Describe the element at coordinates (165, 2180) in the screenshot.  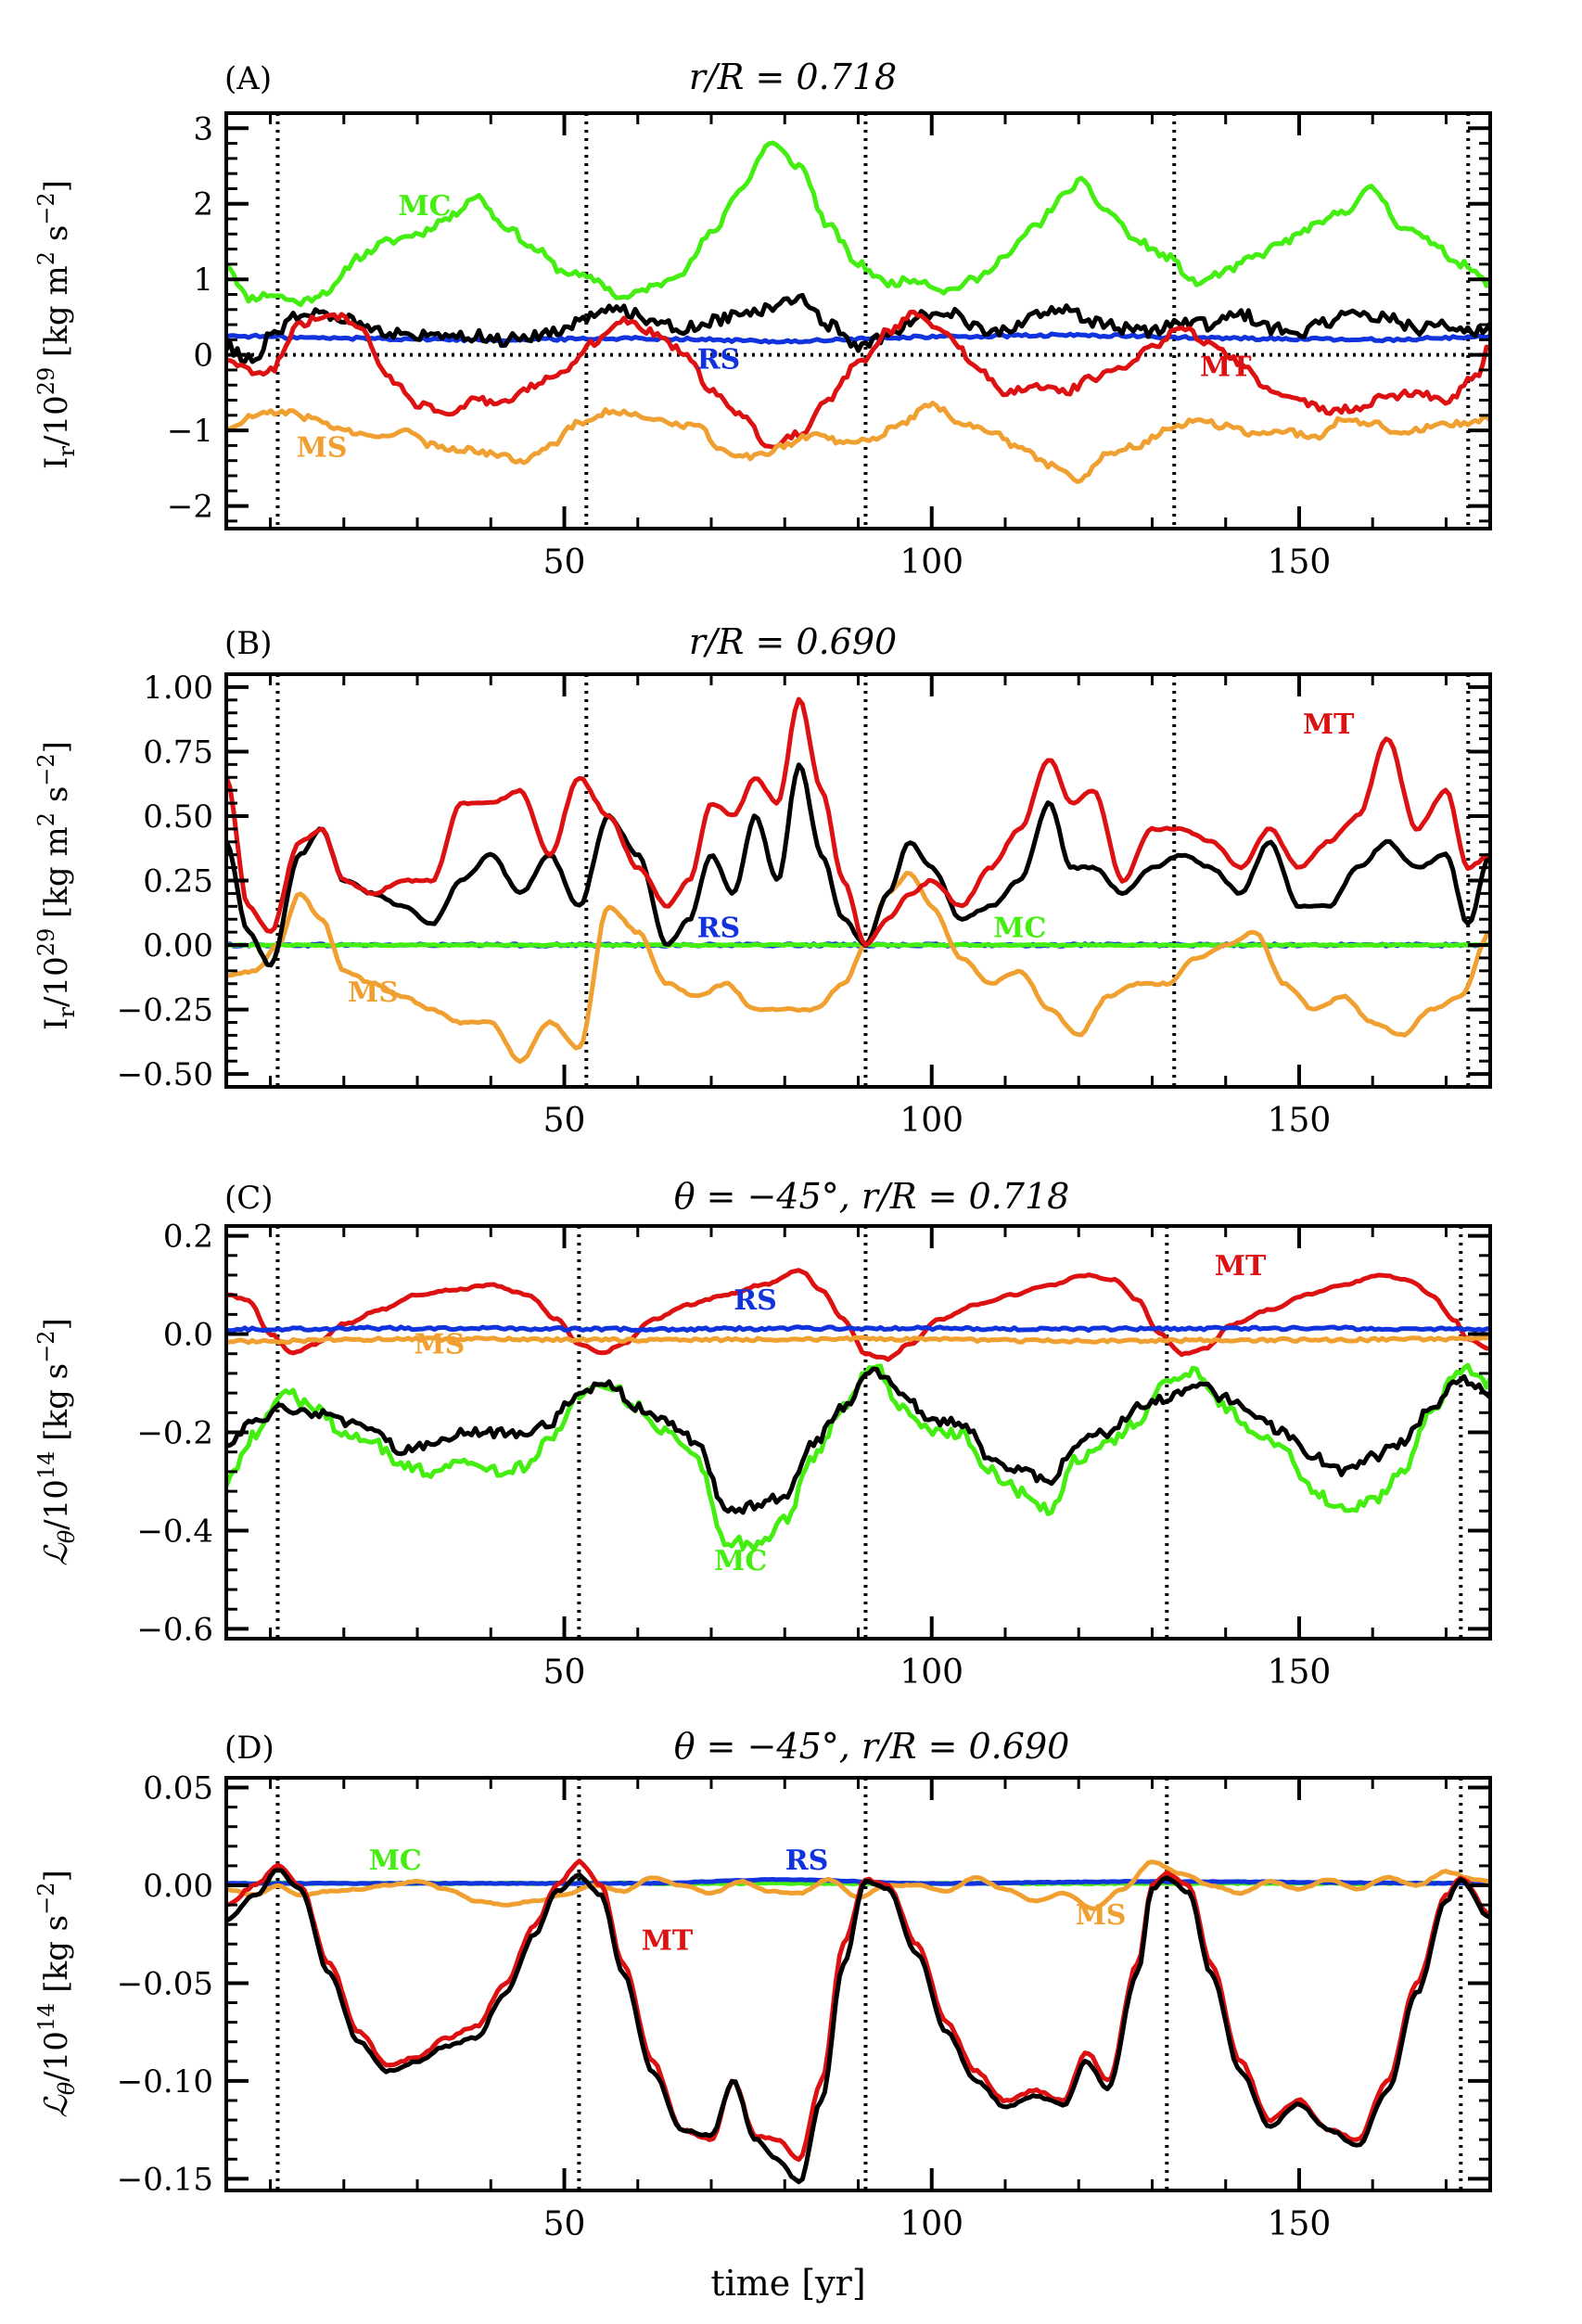
I see `y-tick-label: −0.15` at that location.